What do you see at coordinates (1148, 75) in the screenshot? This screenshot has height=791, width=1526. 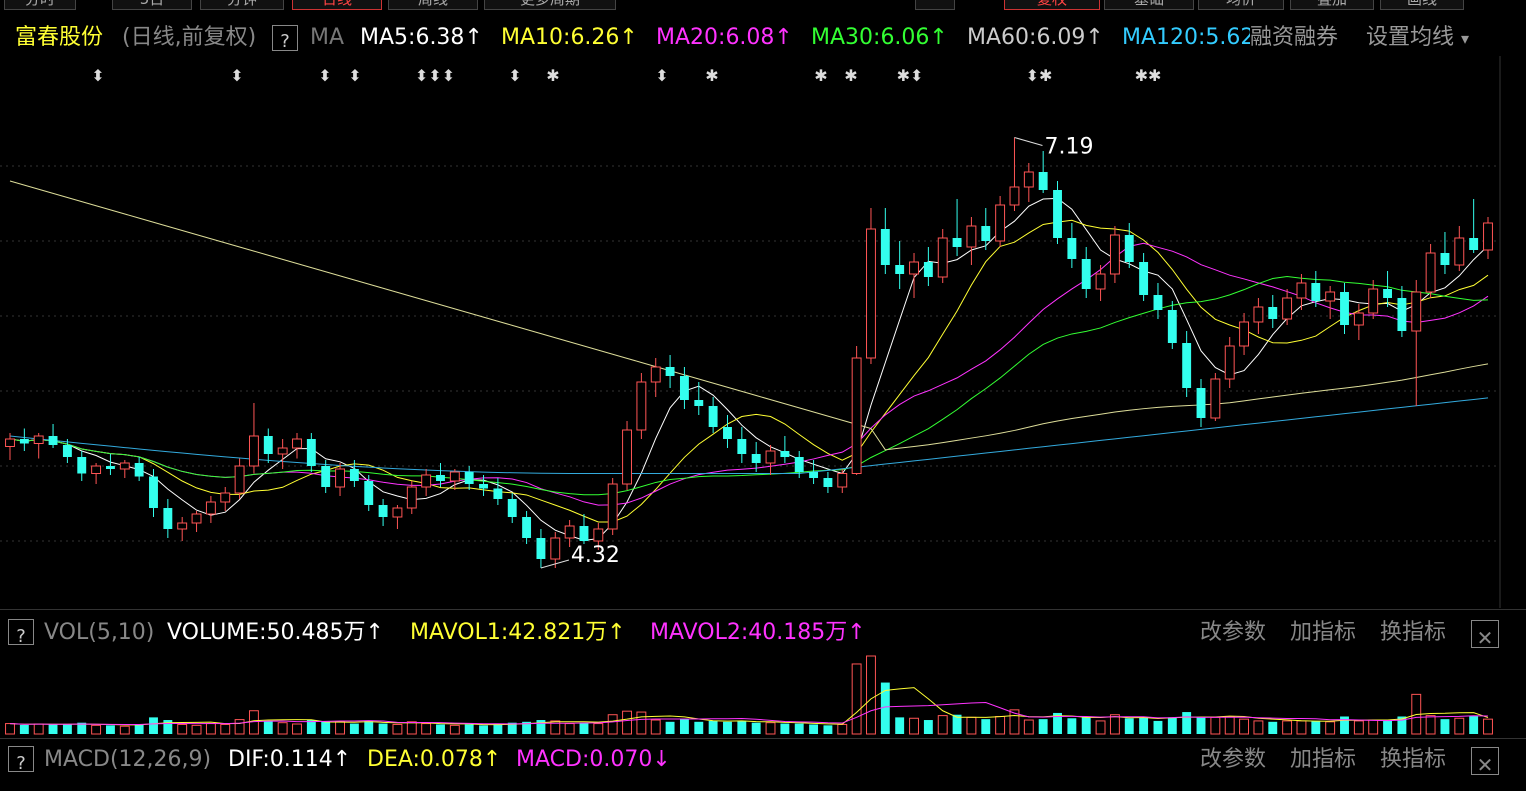 I see `event-marker-icon: ✱✱` at bounding box center [1148, 75].